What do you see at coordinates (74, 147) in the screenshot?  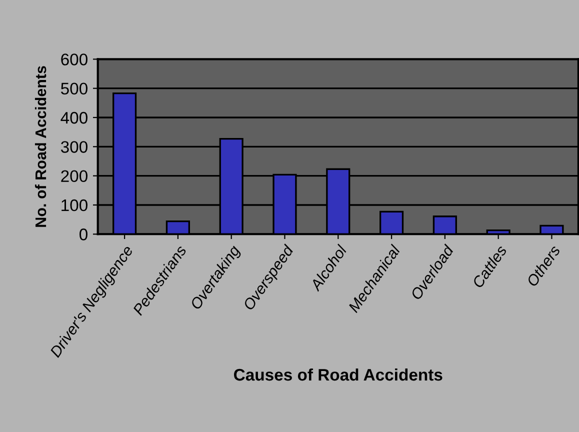 I see `y-tick-label: 300` at bounding box center [74, 147].